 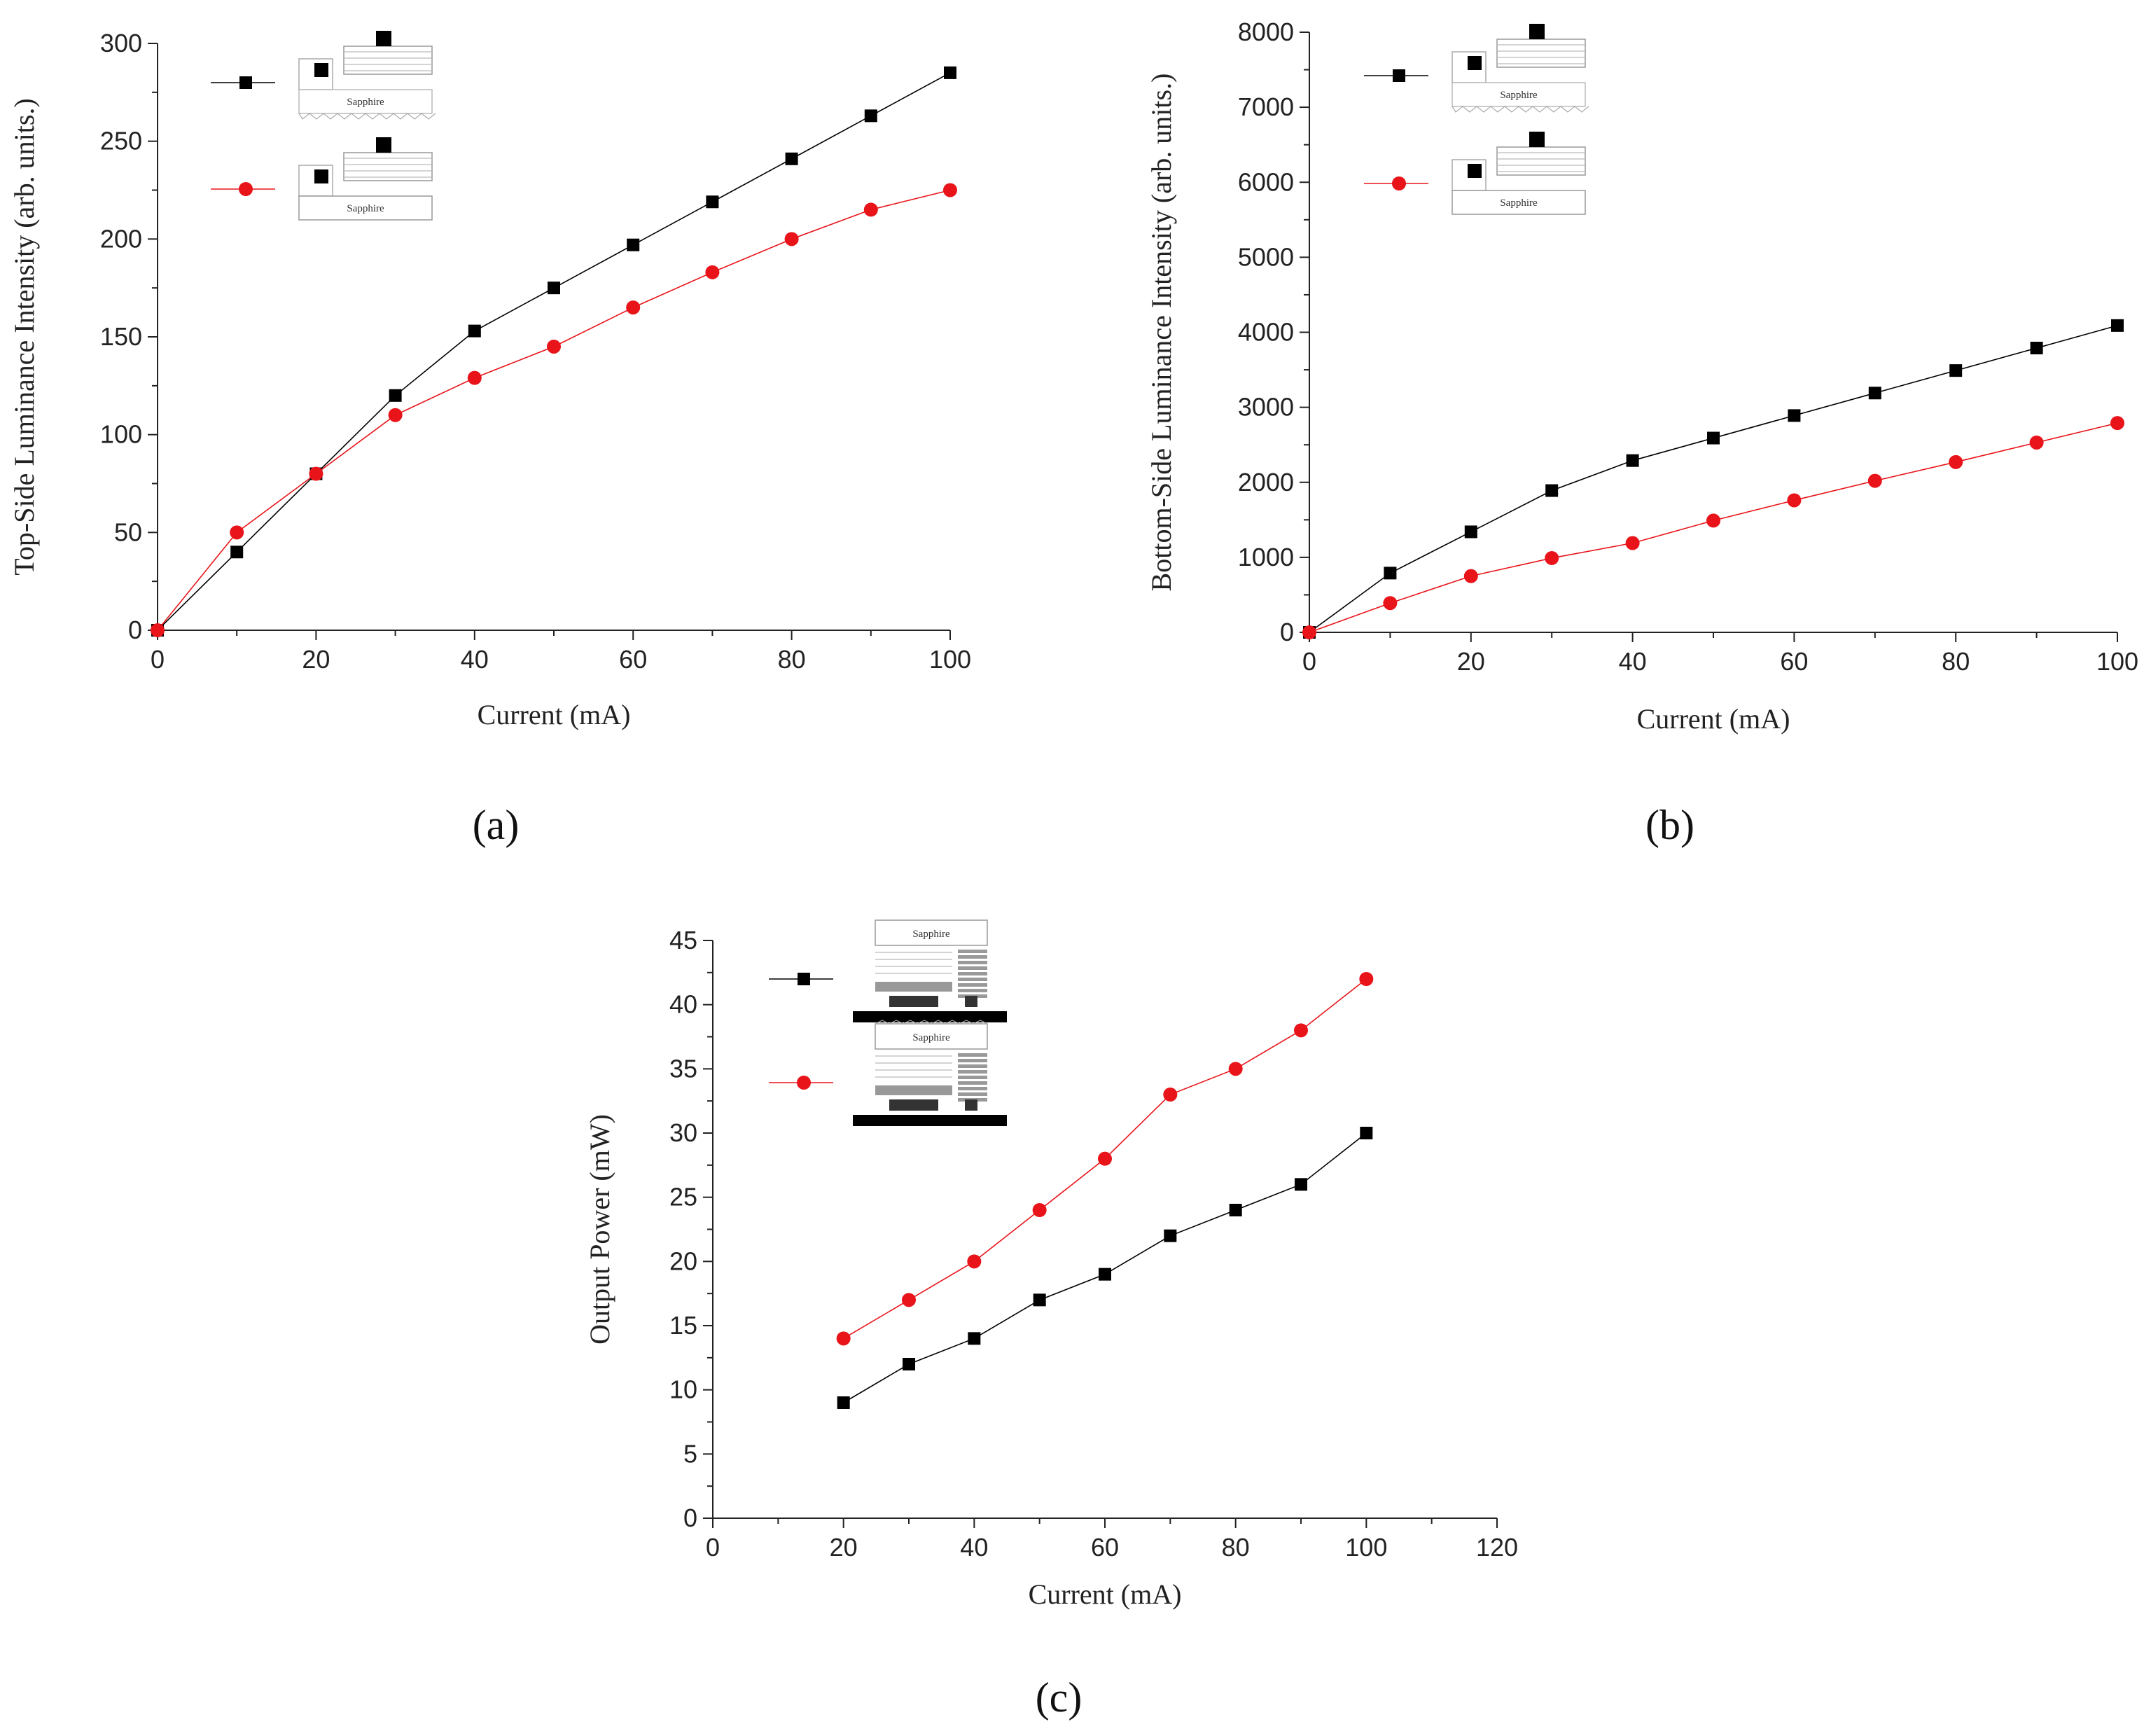 I want to click on x-axis-title: Current (mA), so click(x=1105, y=1594).